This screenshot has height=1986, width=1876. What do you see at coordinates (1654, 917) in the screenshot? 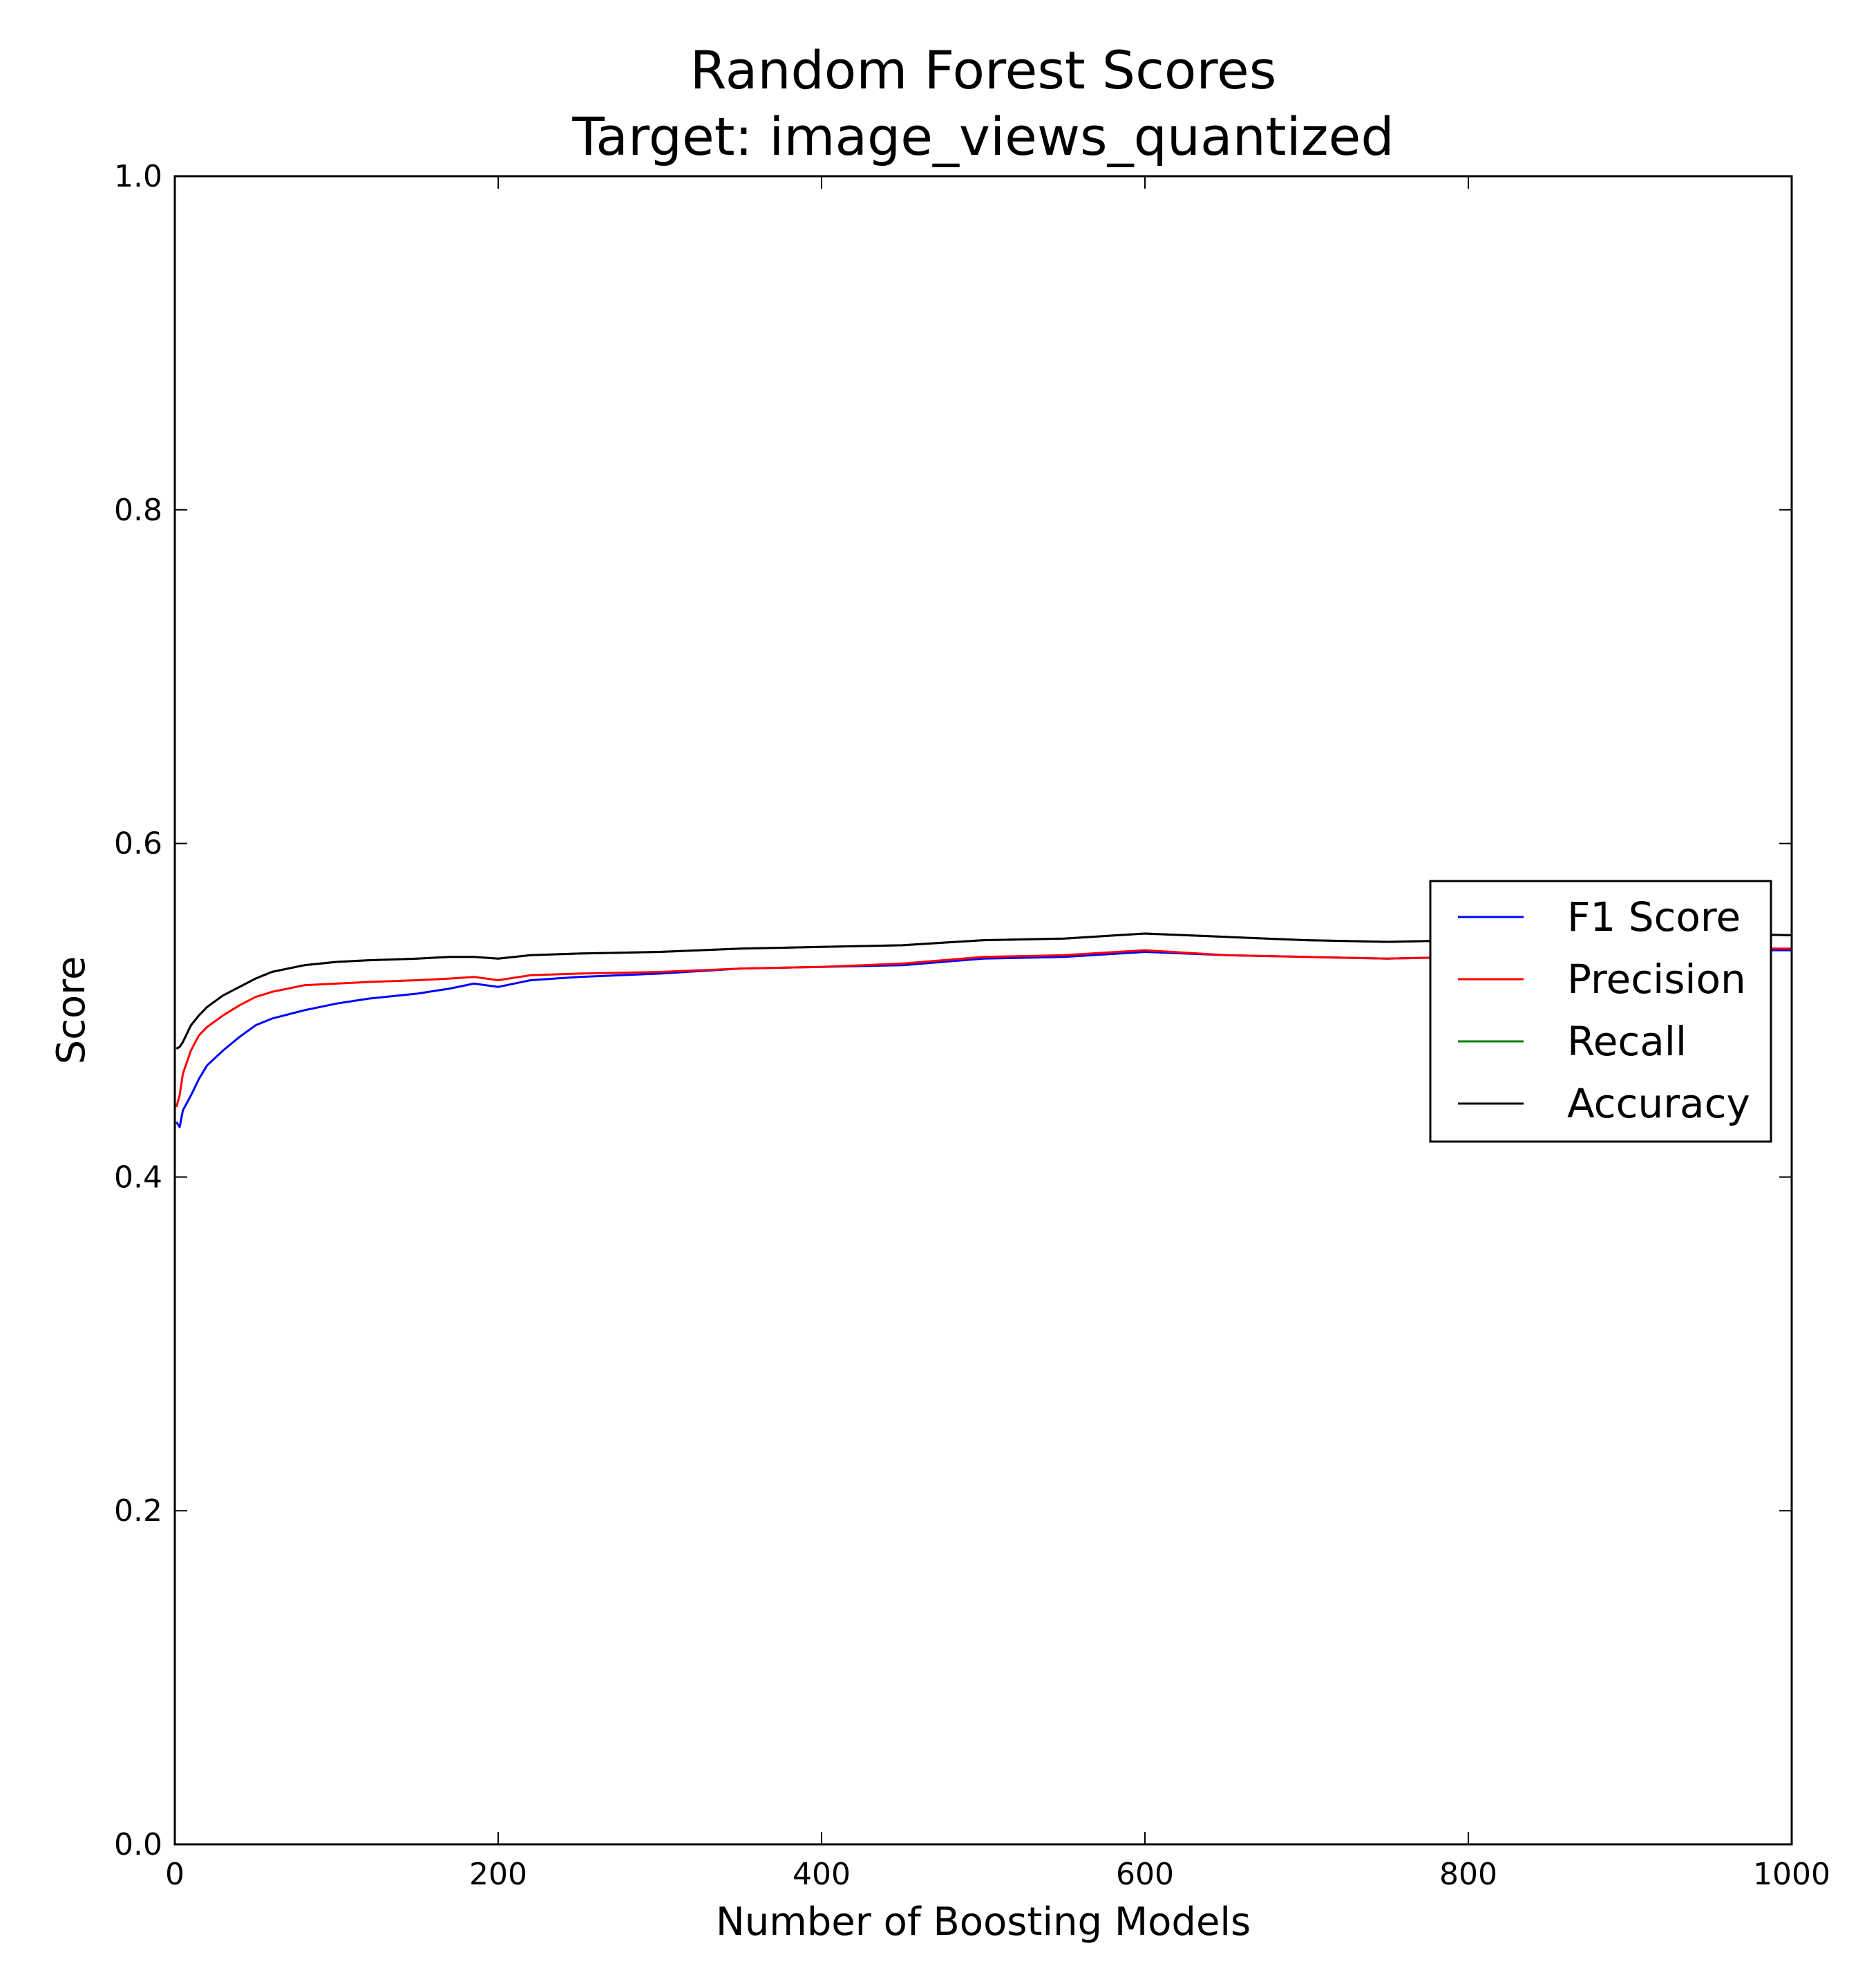
I see `legend-label-f1-score: F1 Score` at bounding box center [1654, 917].